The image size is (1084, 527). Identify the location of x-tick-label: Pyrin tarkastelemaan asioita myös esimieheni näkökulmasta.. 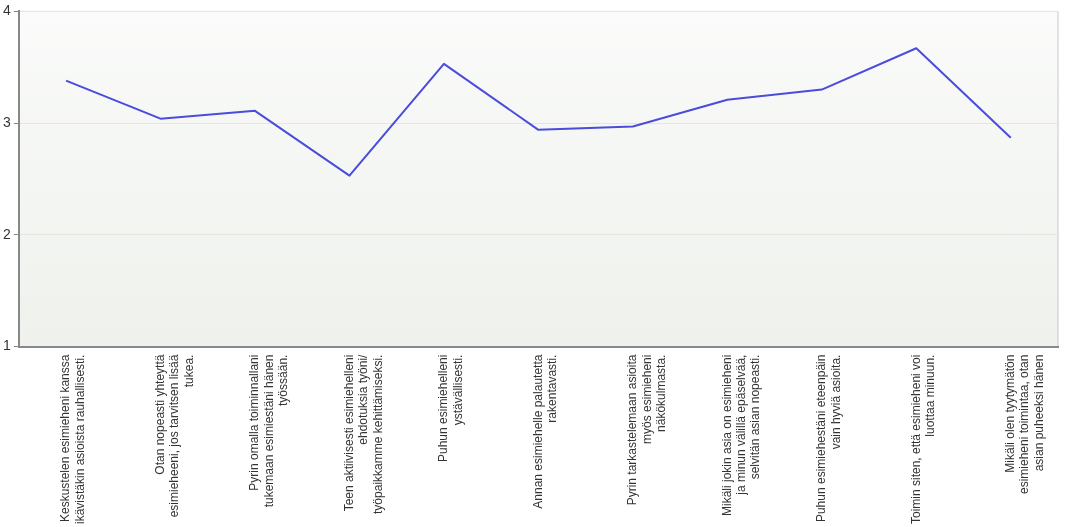
(646, 430).